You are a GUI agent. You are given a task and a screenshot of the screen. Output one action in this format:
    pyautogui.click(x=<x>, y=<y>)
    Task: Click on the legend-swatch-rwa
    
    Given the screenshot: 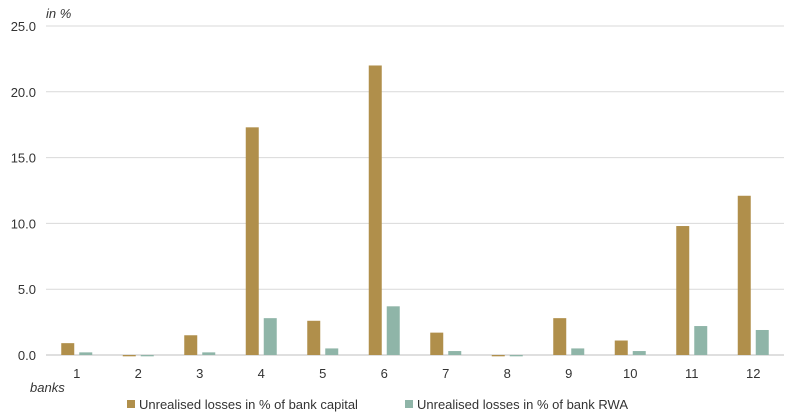 What is the action you would take?
    pyautogui.click(x=409, y=404)
    